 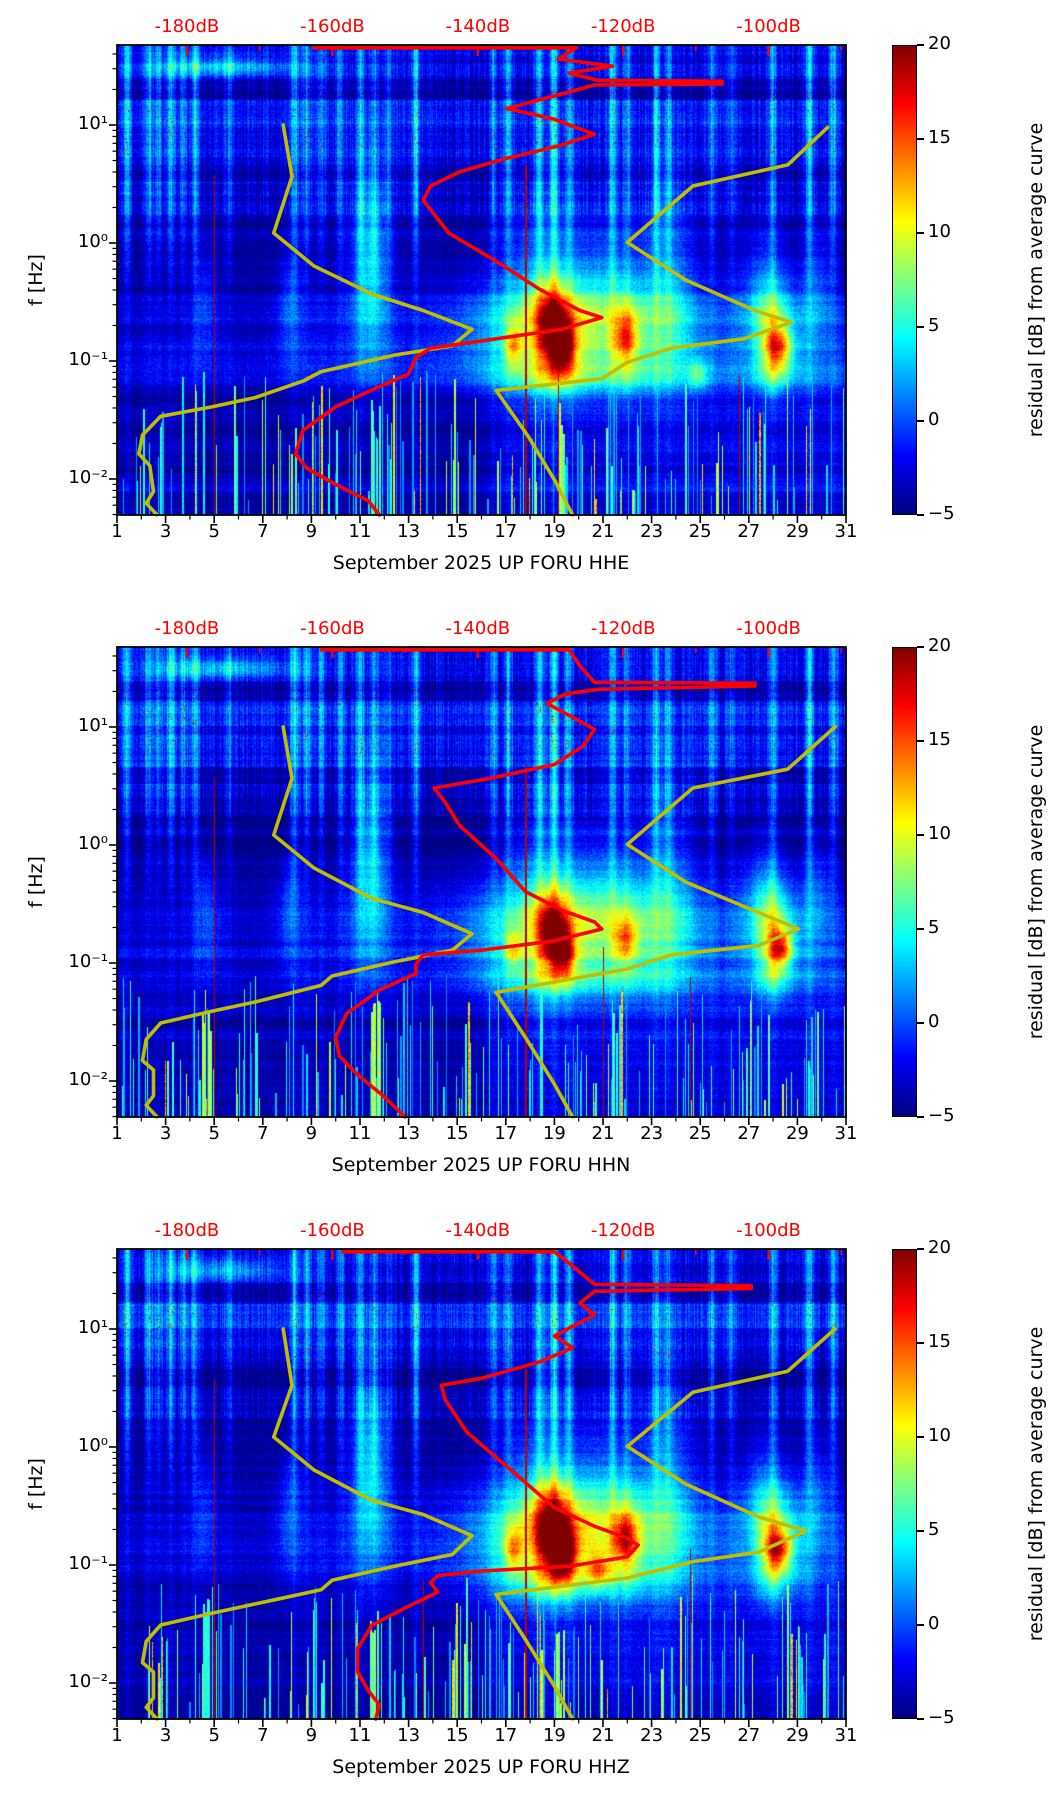 What do you see at coordinates (481, 563) in the screenshot?
I see `panel-title: September 2025 UP FORU HHE` at bounding box center [481, 563].